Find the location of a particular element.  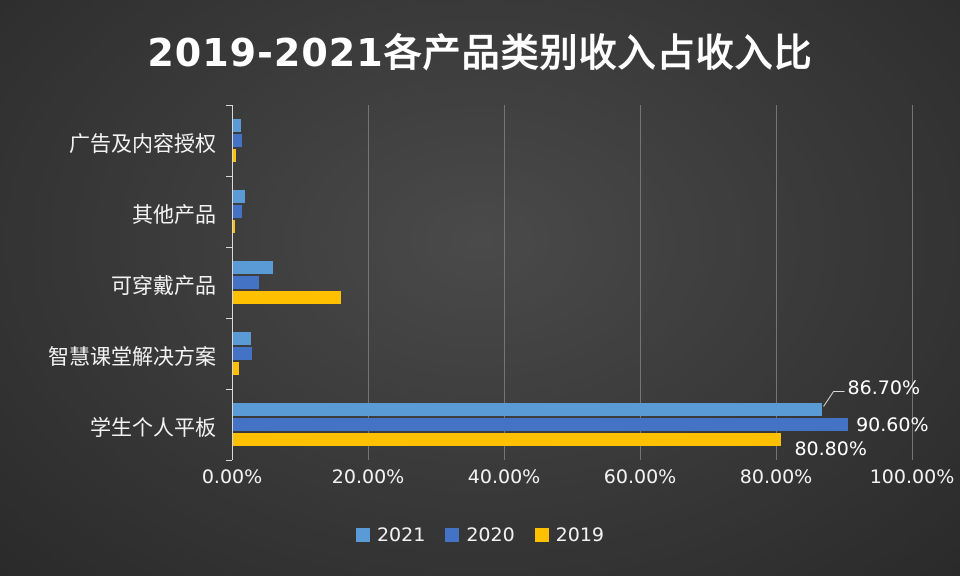

x-axis-tick-label: 0.00% is located at coordinates (232, 477).